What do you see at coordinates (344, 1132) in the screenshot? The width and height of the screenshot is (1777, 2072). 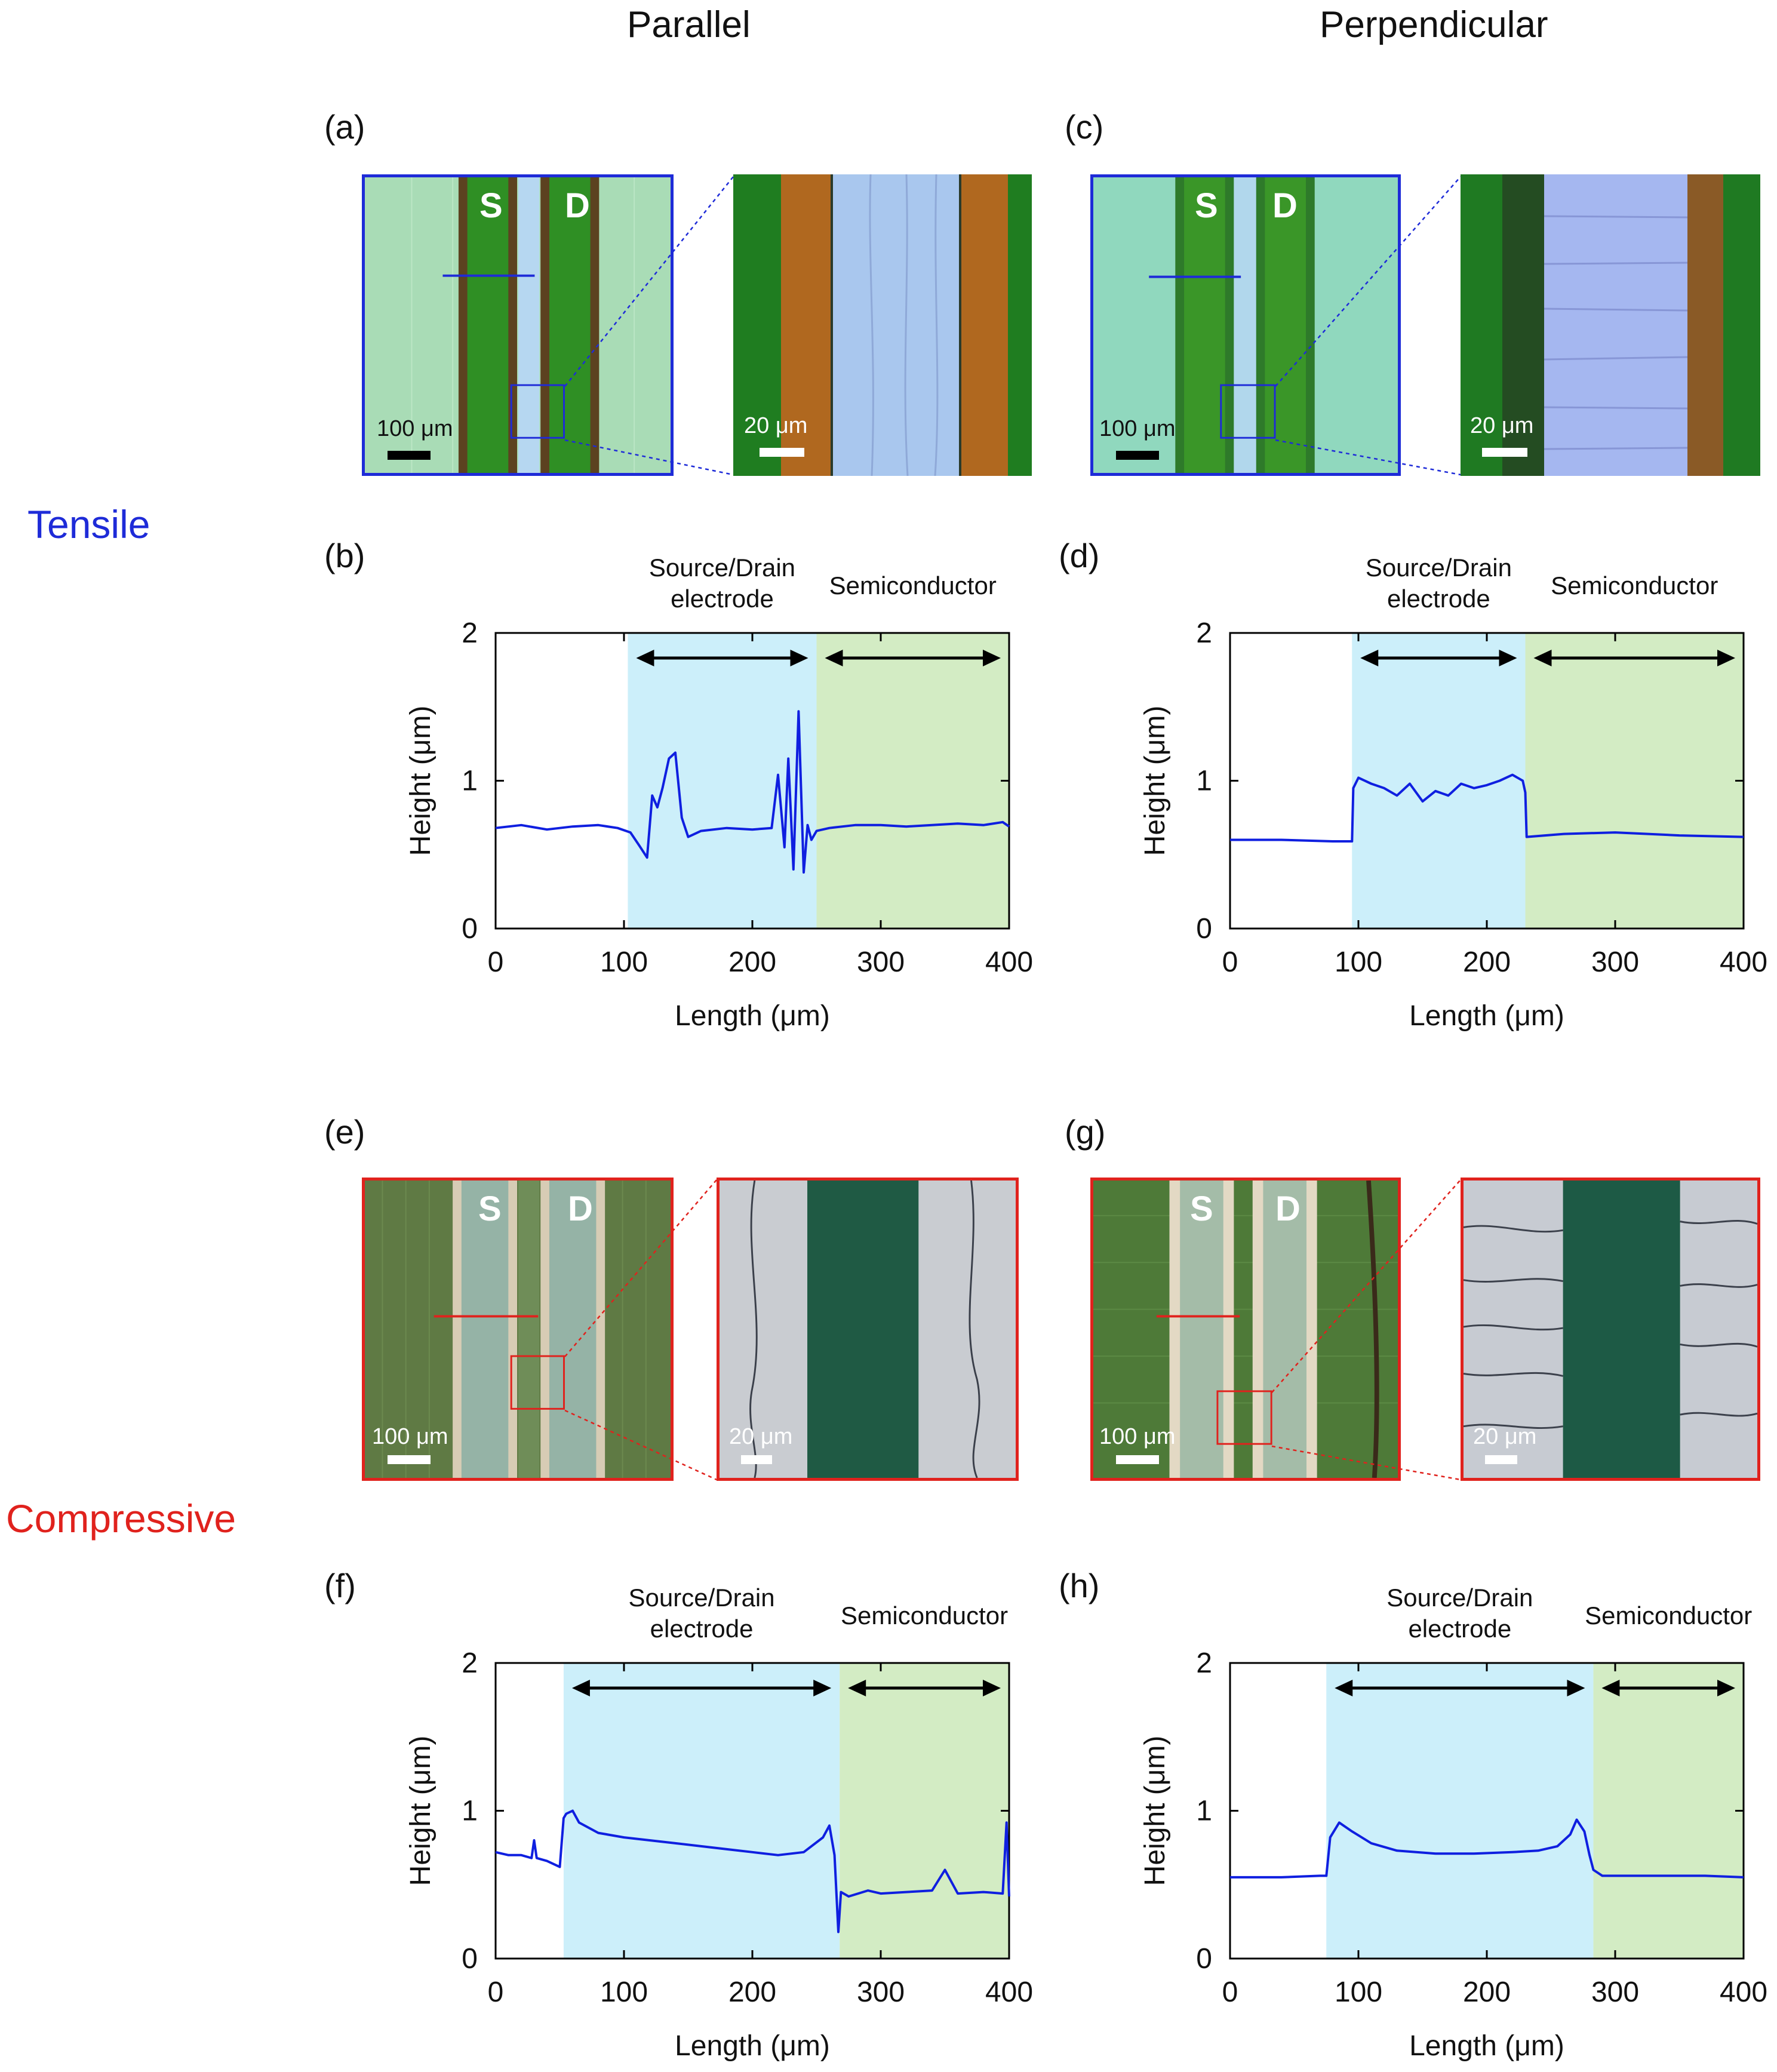 I see `panel-label-e: (e)` at bounding box center [344, 1132].